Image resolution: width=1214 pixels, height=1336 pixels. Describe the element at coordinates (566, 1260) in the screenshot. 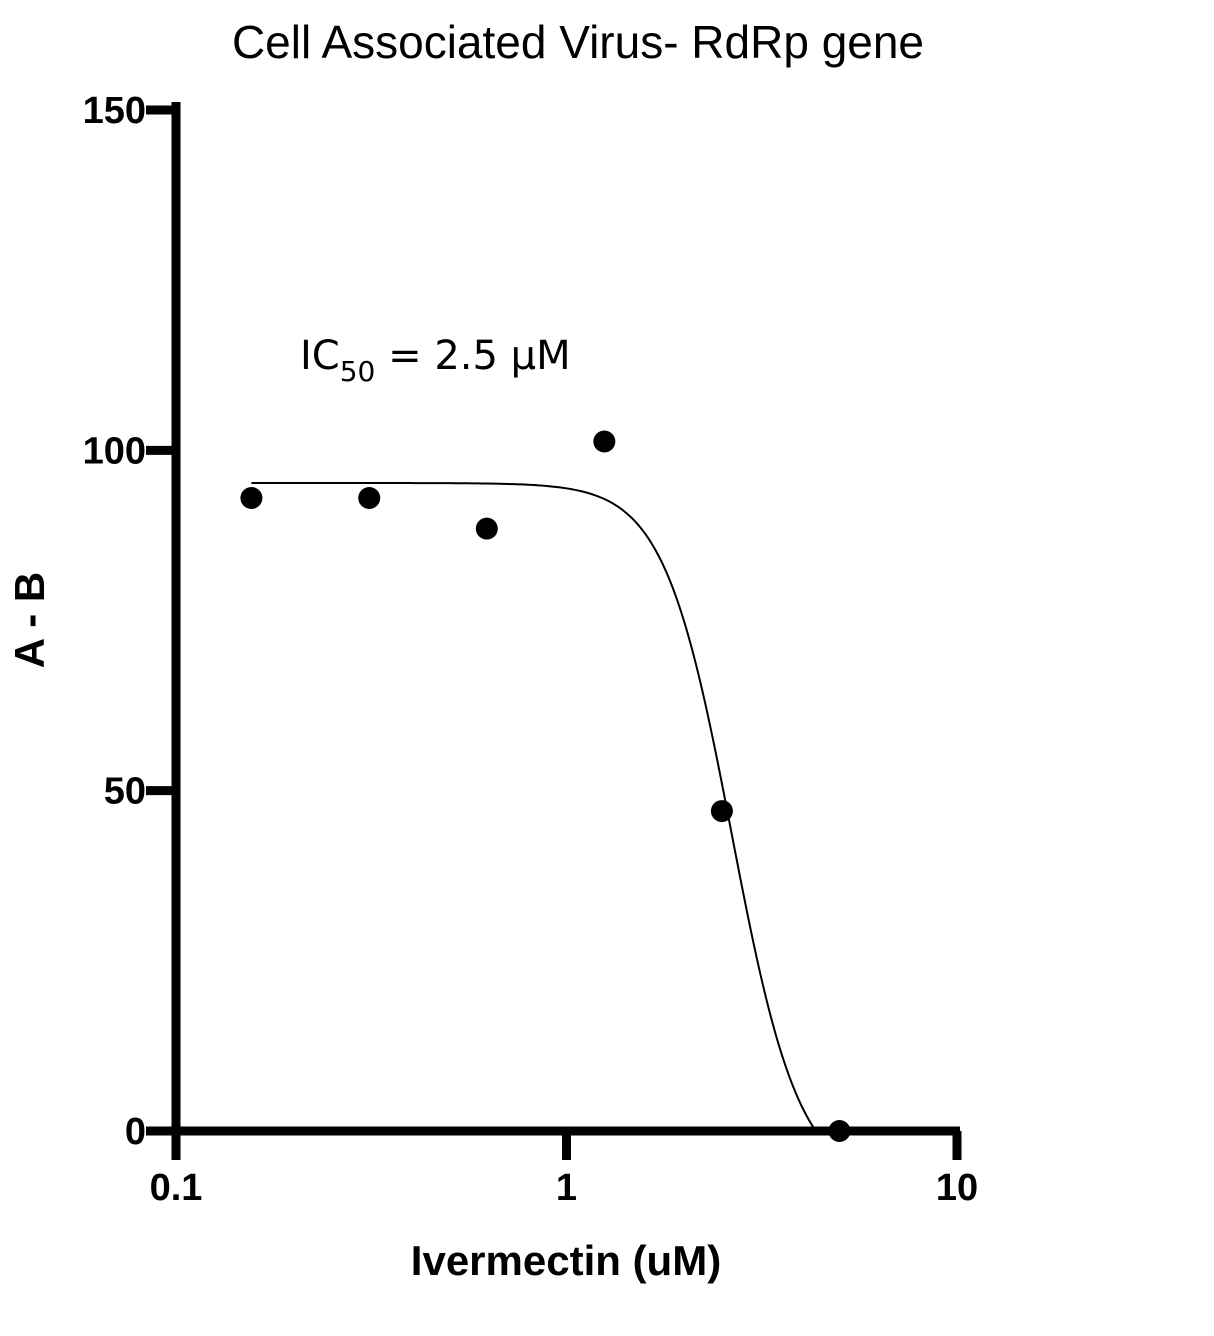

I see `x-axis-label: Ivermectin (uM)` at that location.